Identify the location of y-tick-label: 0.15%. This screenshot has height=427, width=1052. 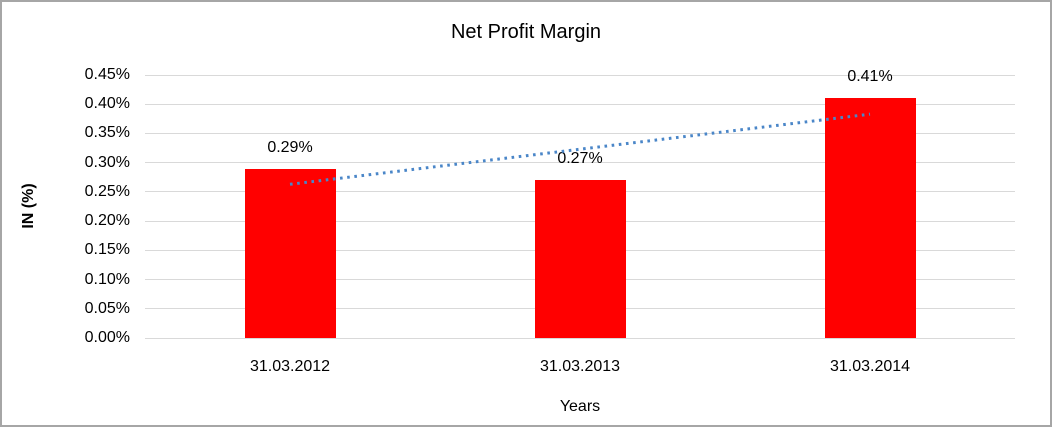
(107, 250).